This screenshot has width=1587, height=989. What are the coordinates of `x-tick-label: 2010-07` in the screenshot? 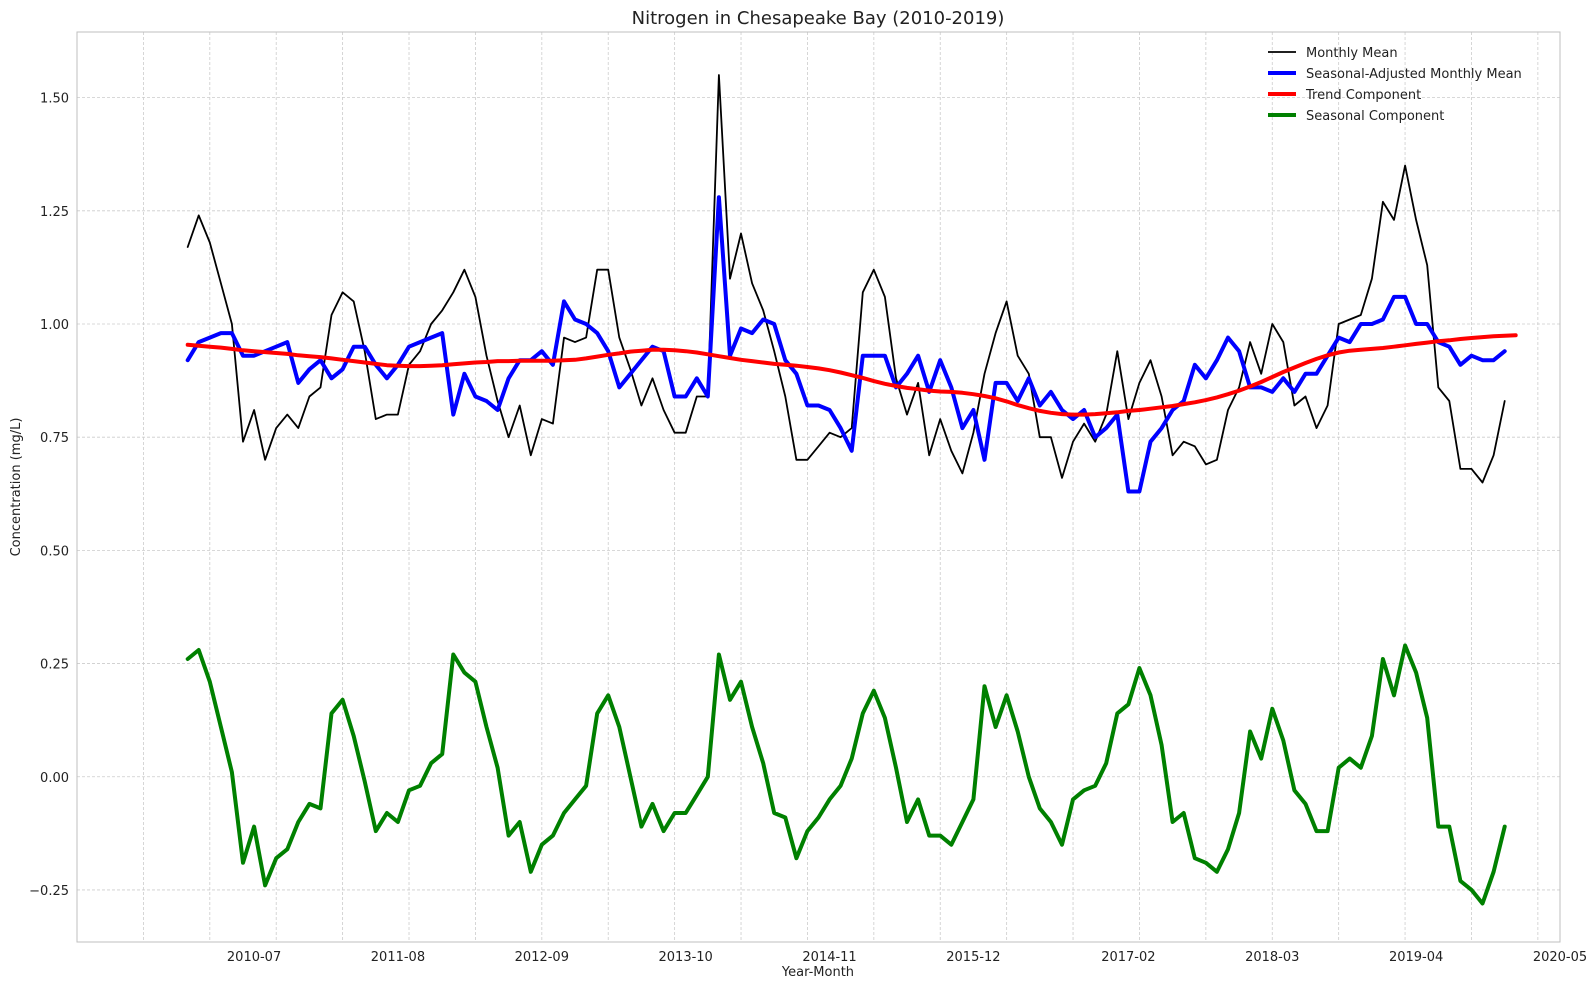 It's located at (254, 957).